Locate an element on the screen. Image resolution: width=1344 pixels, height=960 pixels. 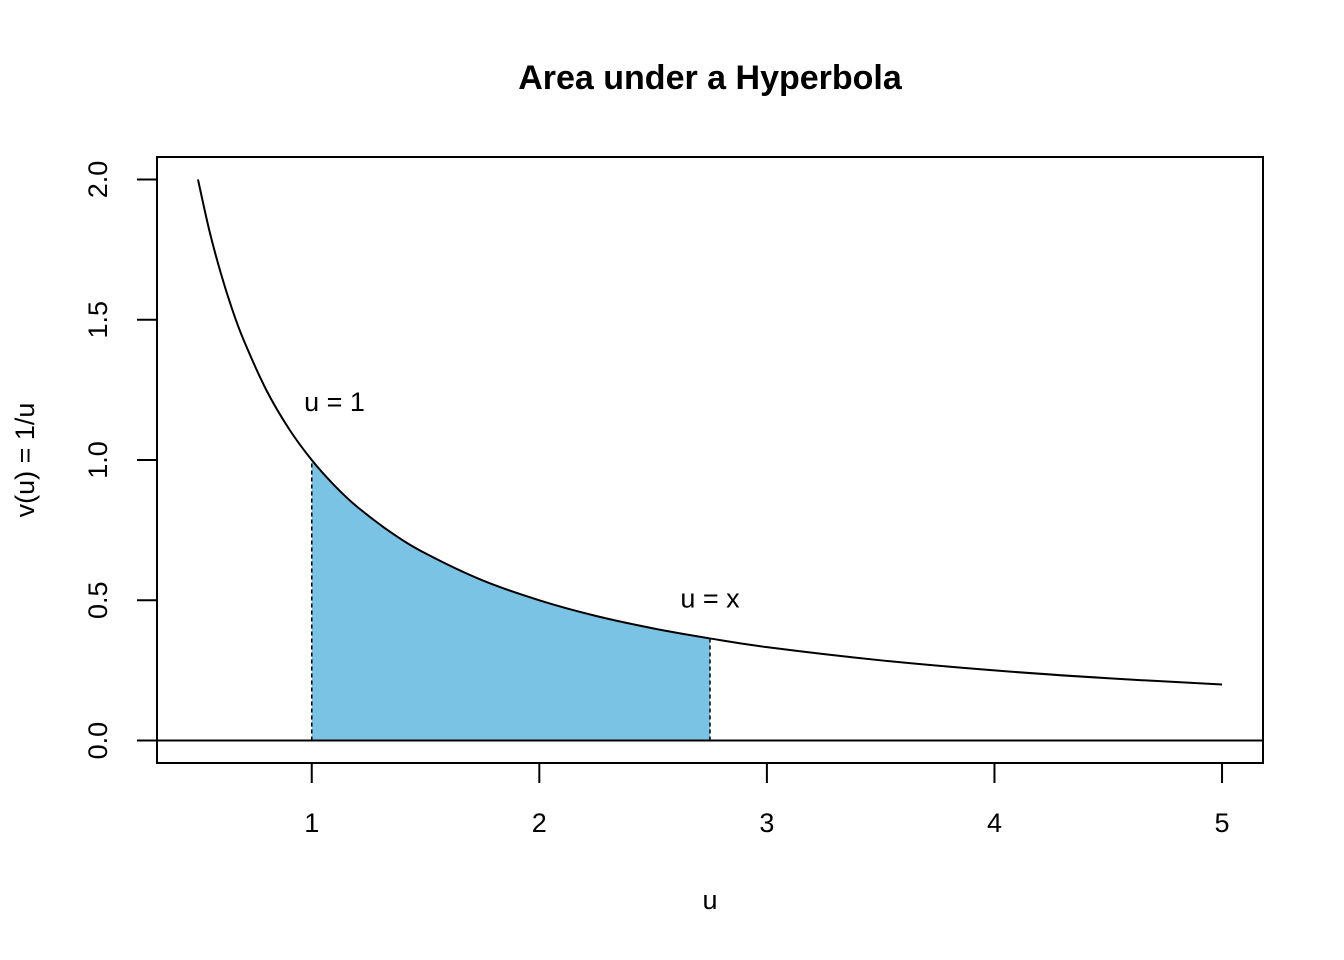
y-tick-label: 1.0 is located at coordinates (98, 460).